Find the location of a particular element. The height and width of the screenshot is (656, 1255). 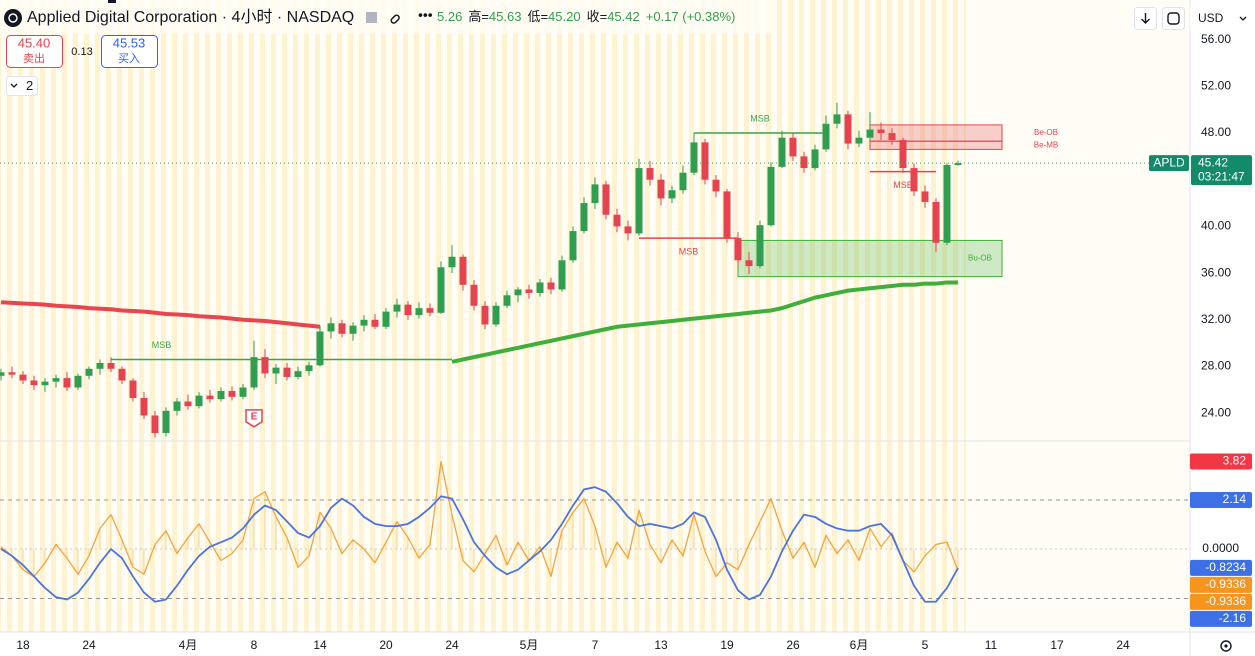

tab-indicator is located at coordinates (112, 1).